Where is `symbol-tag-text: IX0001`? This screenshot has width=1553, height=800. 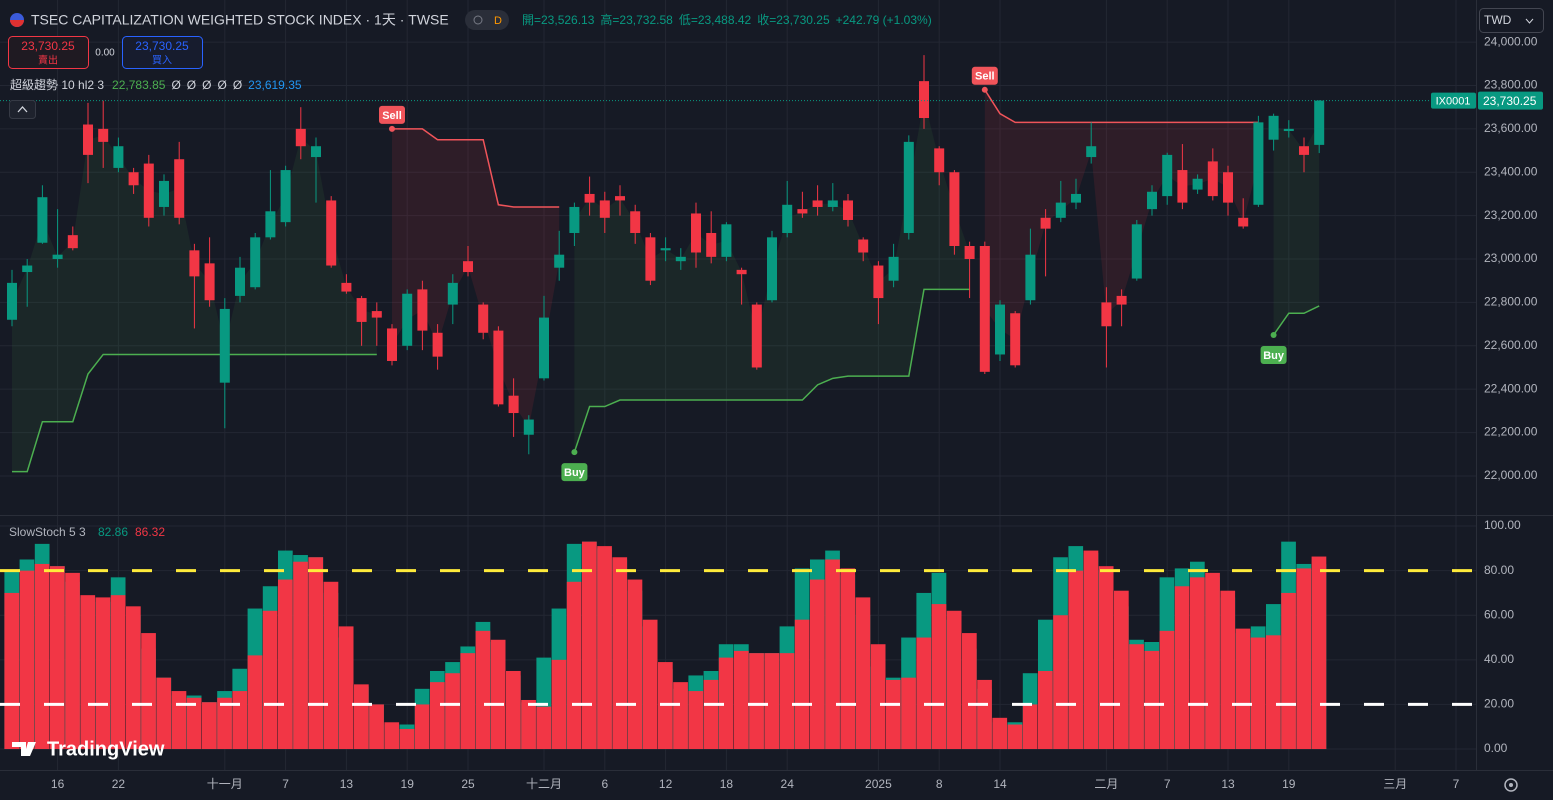 symbol-tag-text: IX0001 is located at coordinates (1453, 102).